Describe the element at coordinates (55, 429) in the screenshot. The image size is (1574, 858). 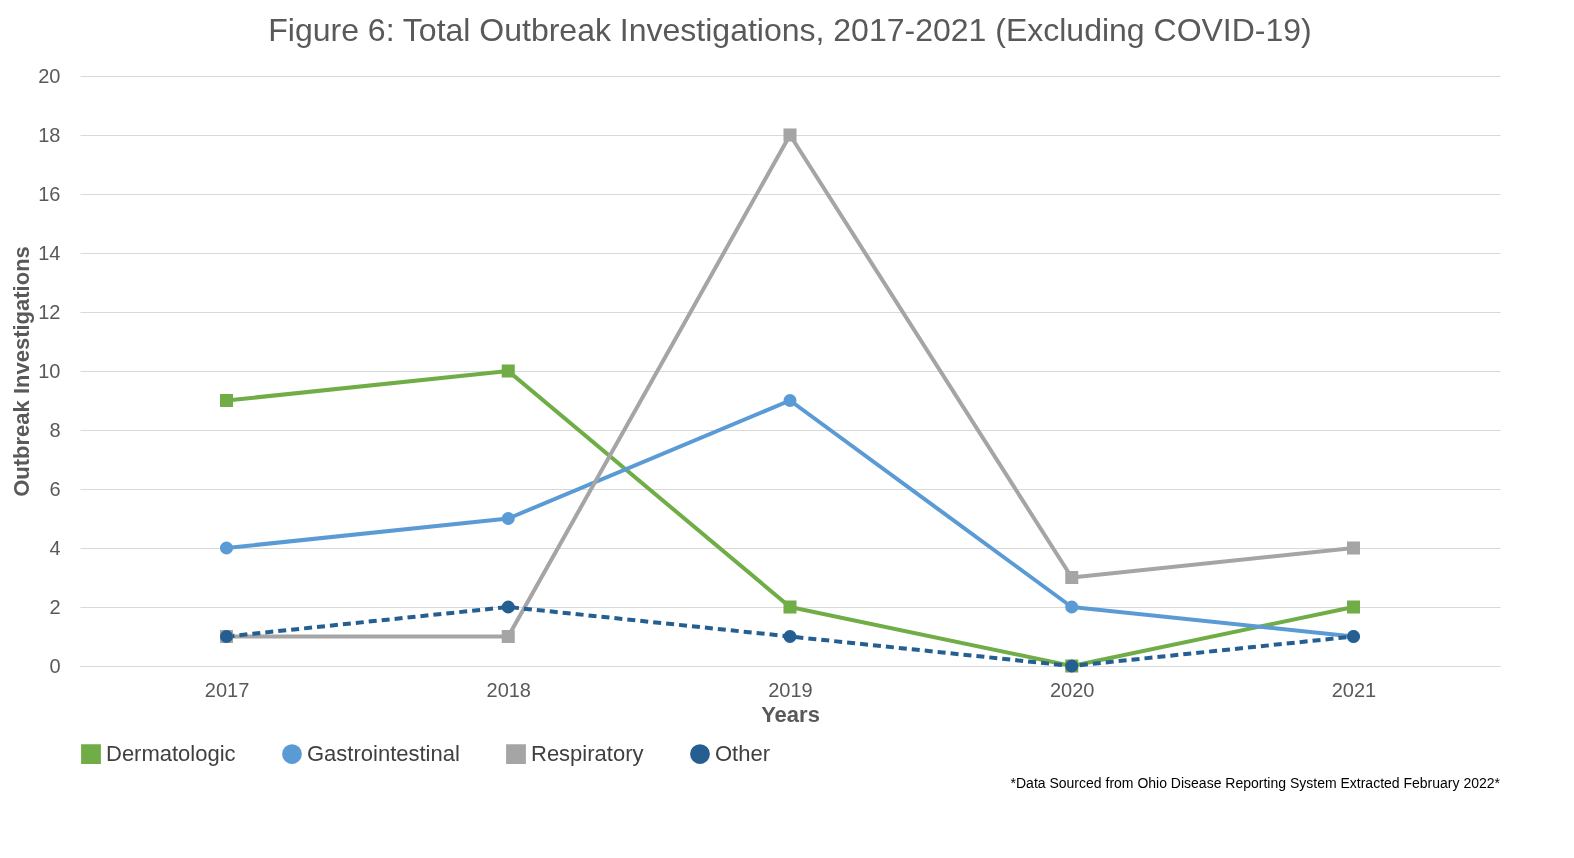
I see `y-tick-label: 8` at that location.